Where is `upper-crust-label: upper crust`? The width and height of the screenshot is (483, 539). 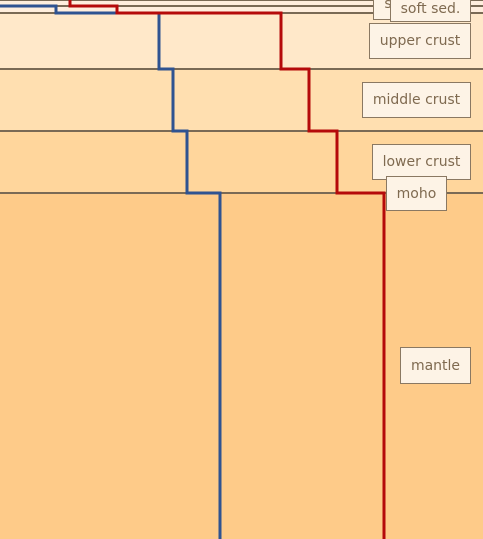 upper-crust-label: upper crust is located at coordinates (420, 41).